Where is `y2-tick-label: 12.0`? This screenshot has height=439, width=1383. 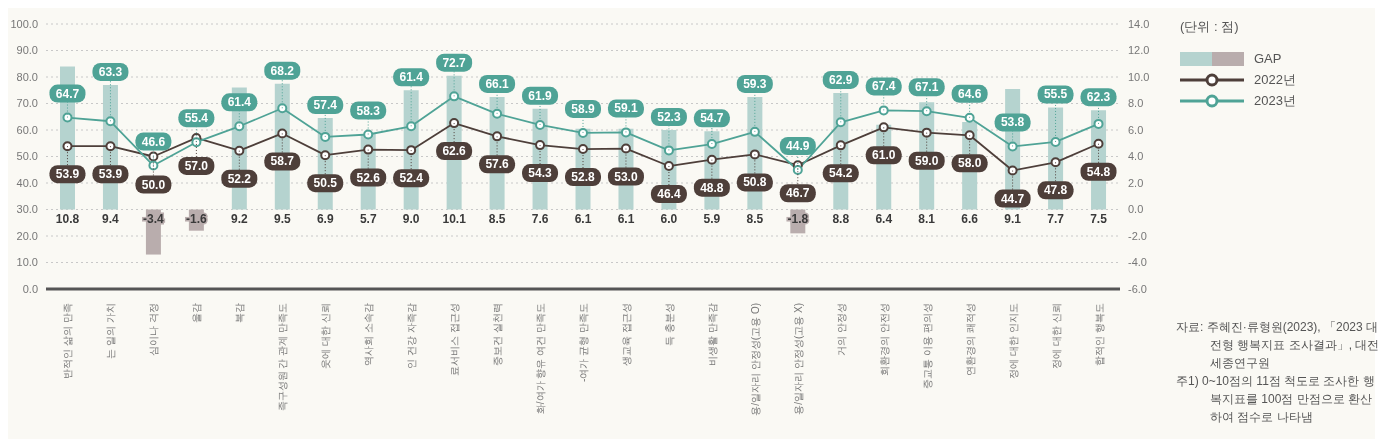
y2-tick-label: 12.0 is located at coordinates (1139, 50).